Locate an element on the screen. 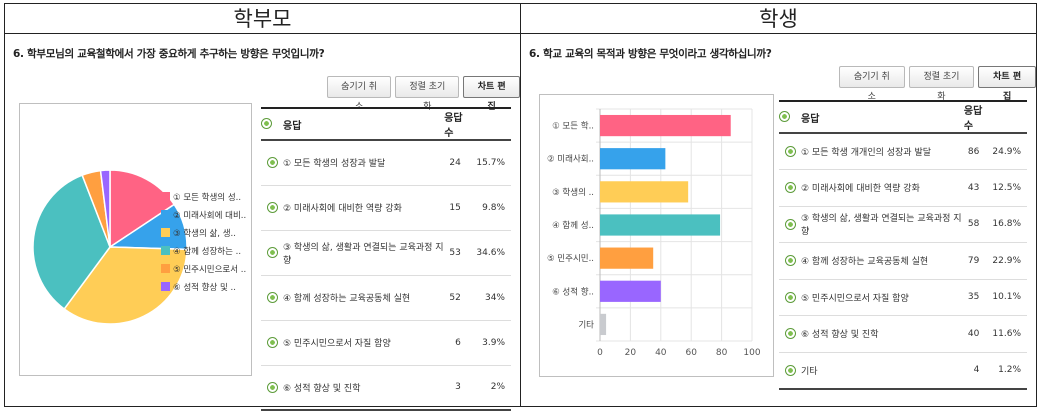  percent-cell: 34.6% is located at coordinates (487, 253).